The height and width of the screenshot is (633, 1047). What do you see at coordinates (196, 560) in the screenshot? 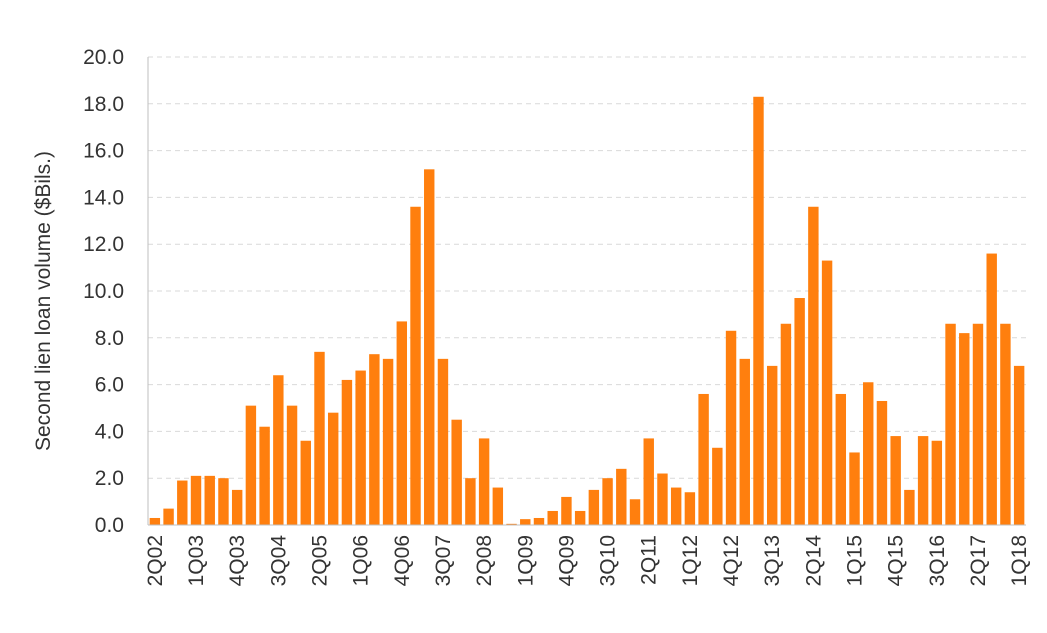
I see `x-tick-label: 1Q03` at bounding box center [196, 560].